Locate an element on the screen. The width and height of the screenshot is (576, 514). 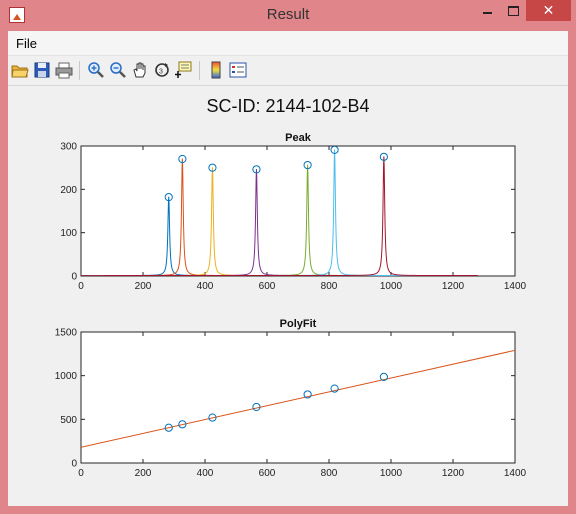
data-cursor-icon is located at coordinates (184, 70).